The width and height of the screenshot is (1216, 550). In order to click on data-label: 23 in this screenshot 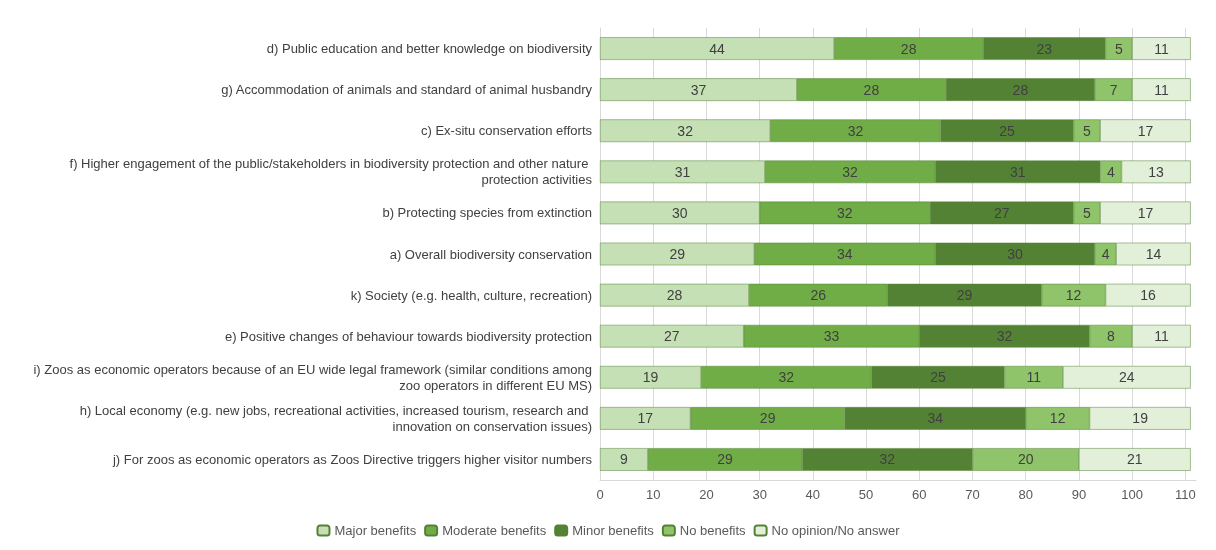, I will do `click(1044, 48)`.